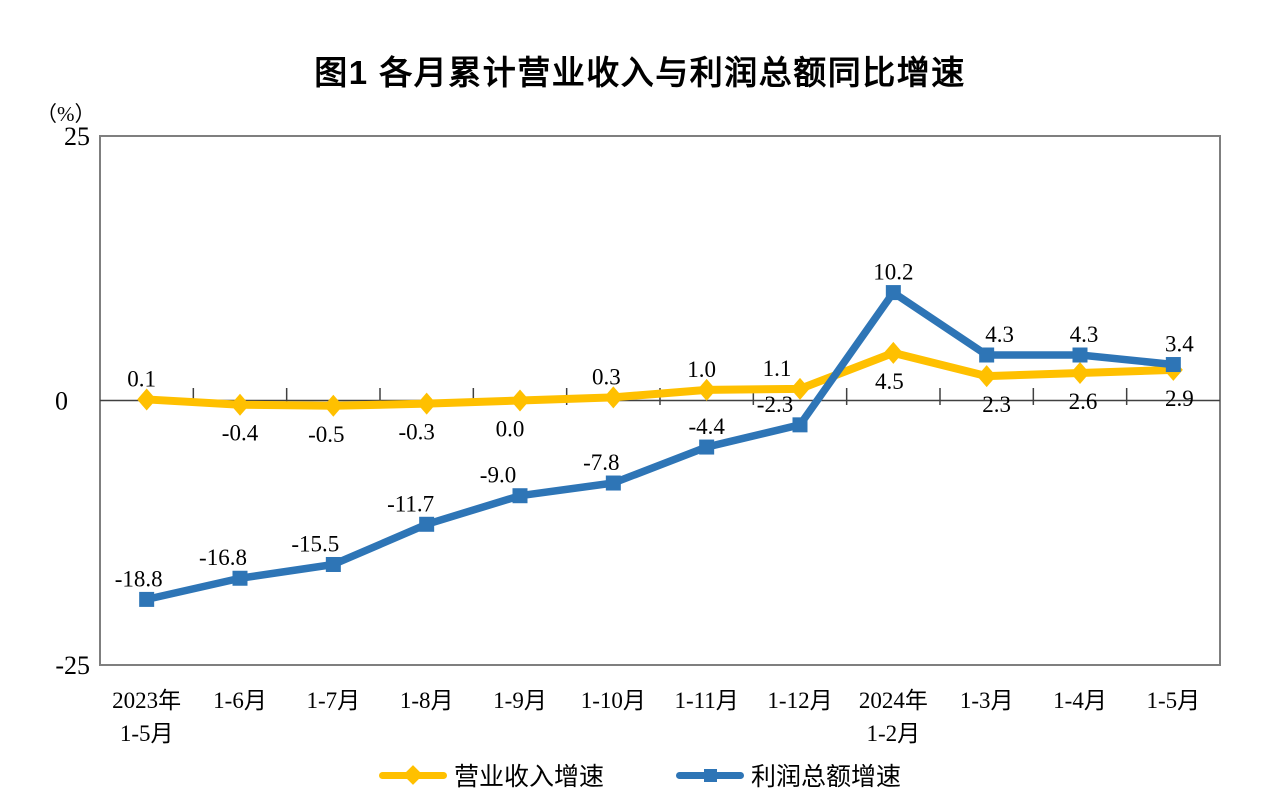  What do you see at coordinates (706, 426) in the screenshot?
I see `data-label-profit-growth: -4.4` at bounding box center [706, 426].